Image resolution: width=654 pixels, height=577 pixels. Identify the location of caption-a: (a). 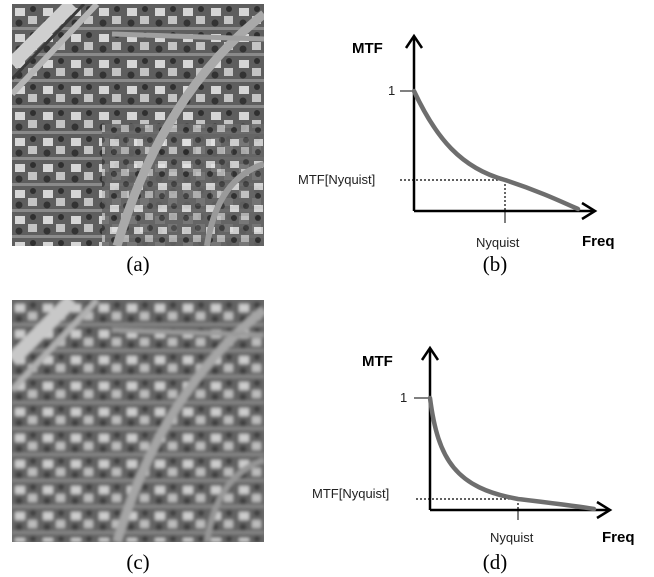
(138, 264).